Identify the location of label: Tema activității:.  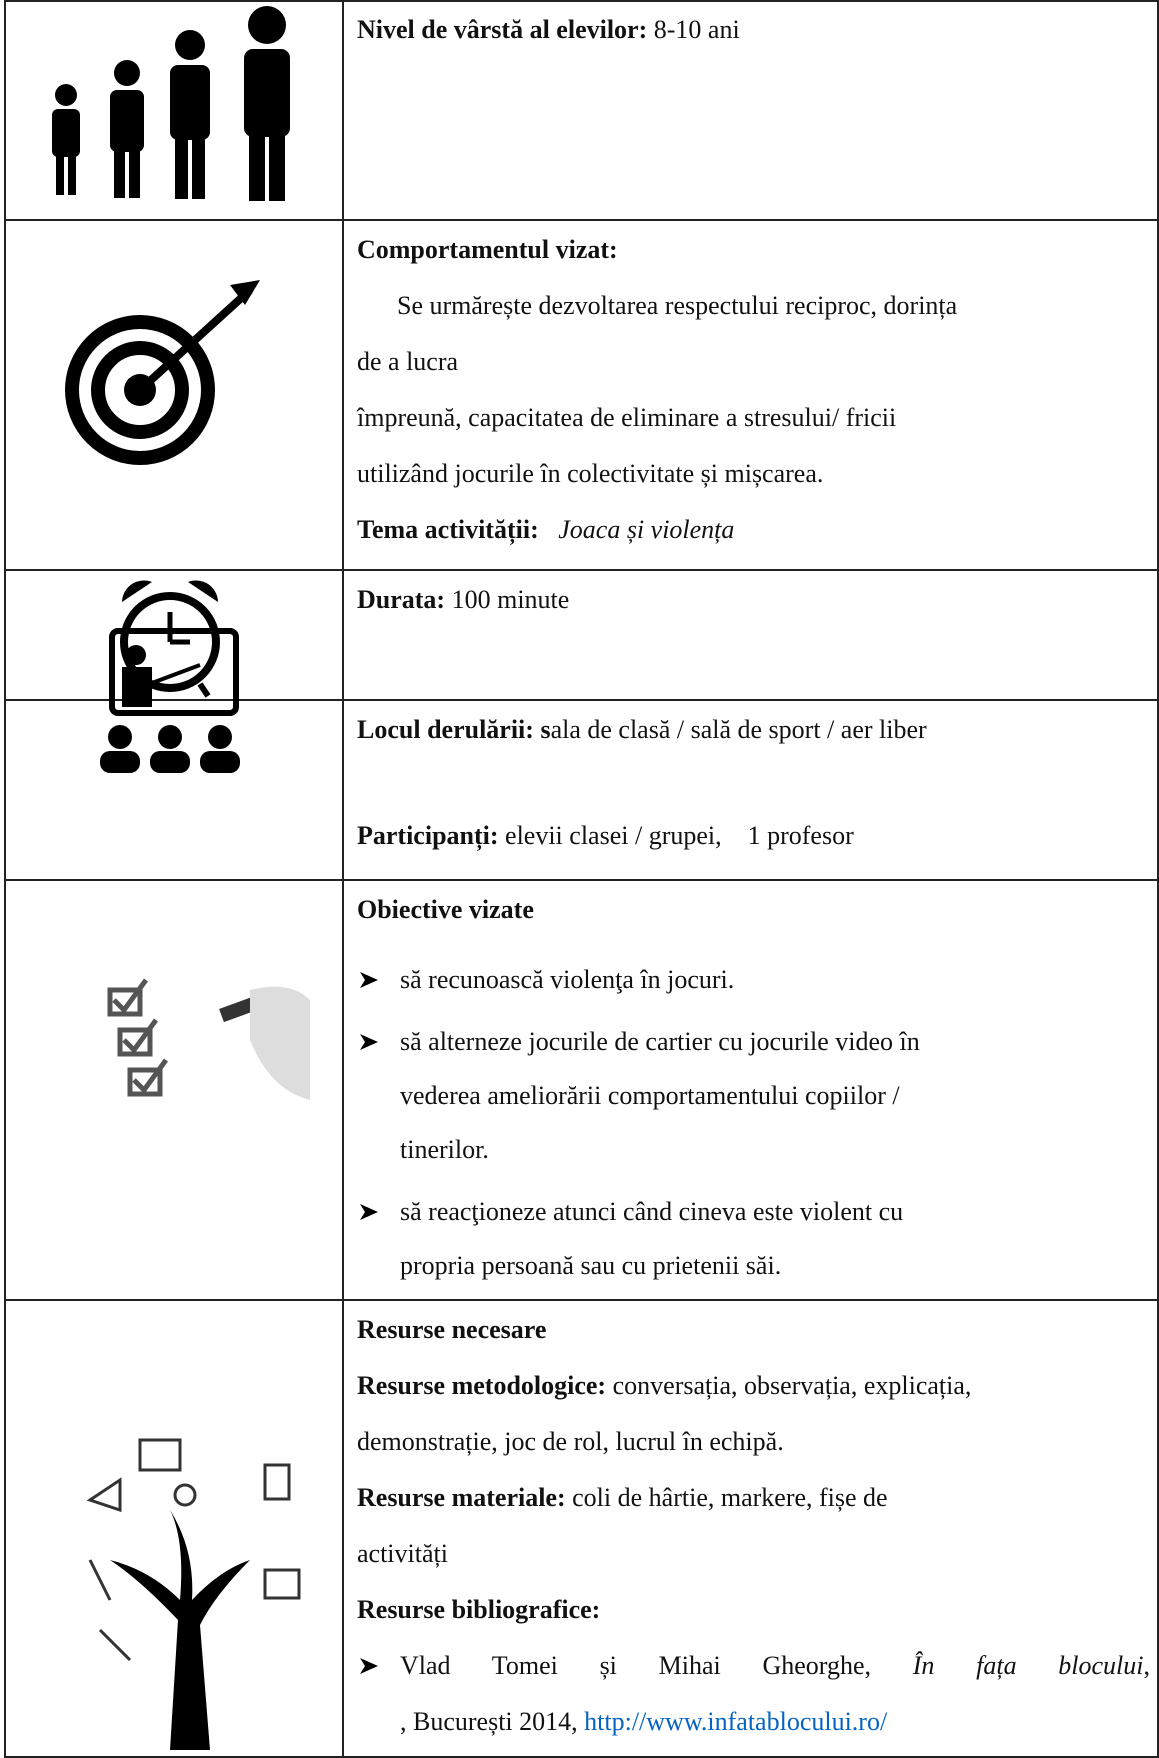
(448, 529).